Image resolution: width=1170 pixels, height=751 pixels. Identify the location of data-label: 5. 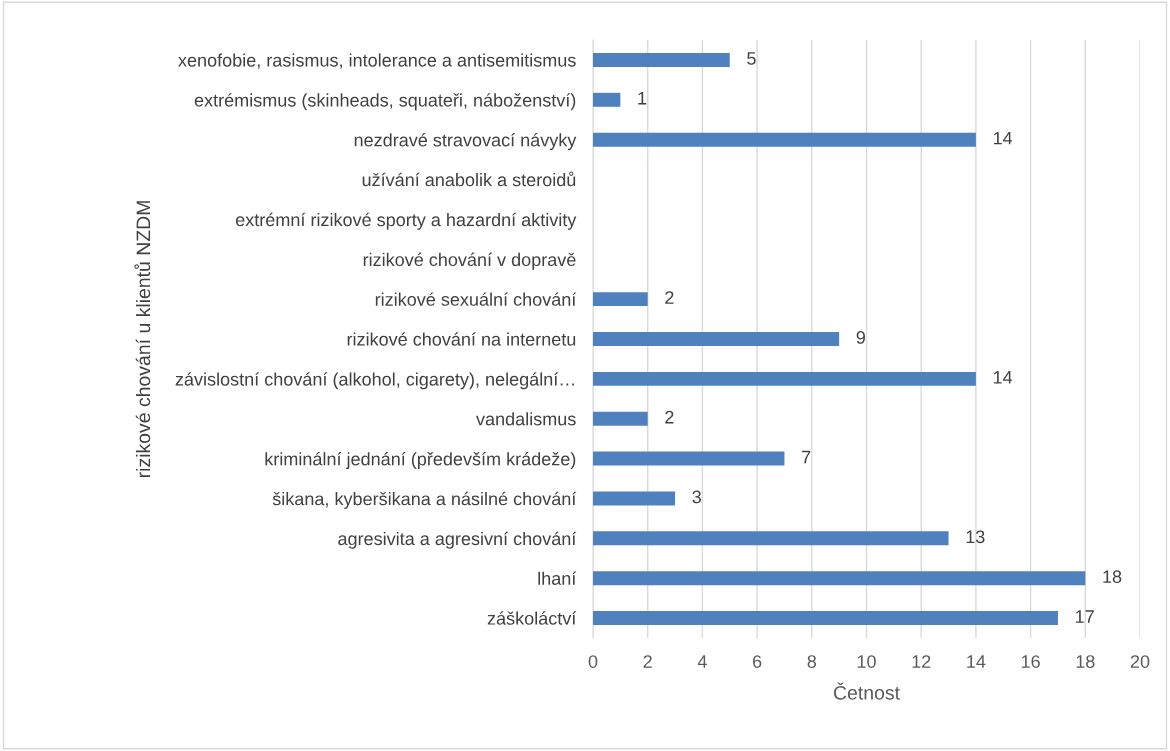
(751, 58).